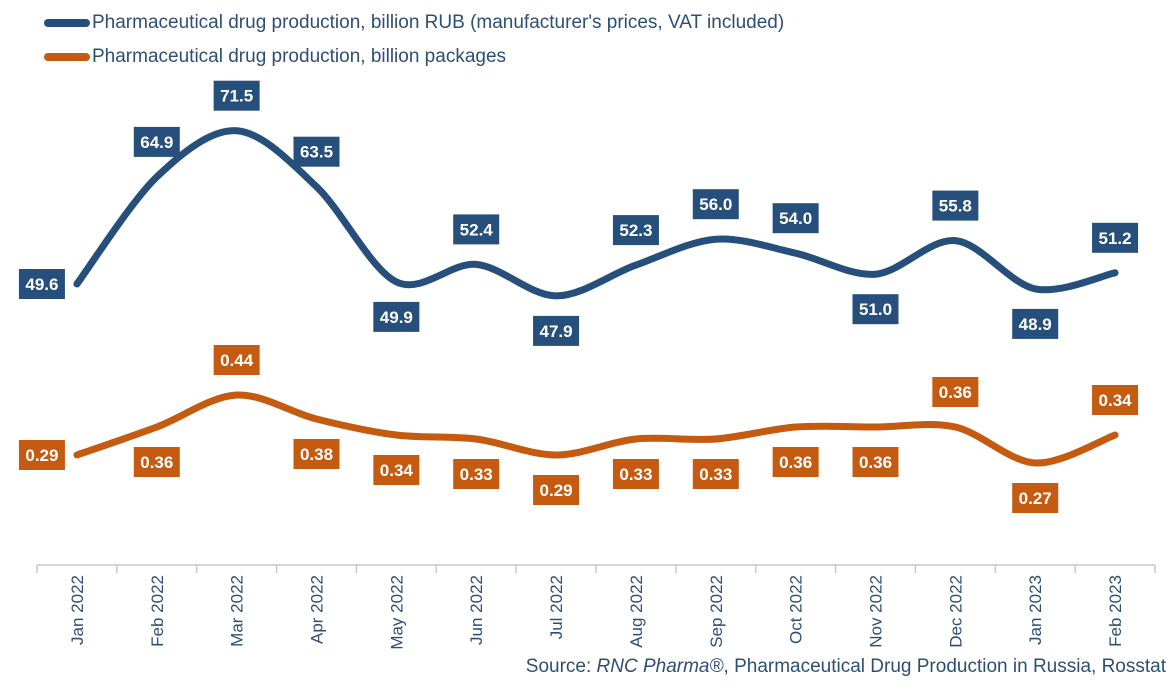 The height and width of the screenshot is (692, 1174). I want to click on data-label-text: 64.9, so click(156, 142).